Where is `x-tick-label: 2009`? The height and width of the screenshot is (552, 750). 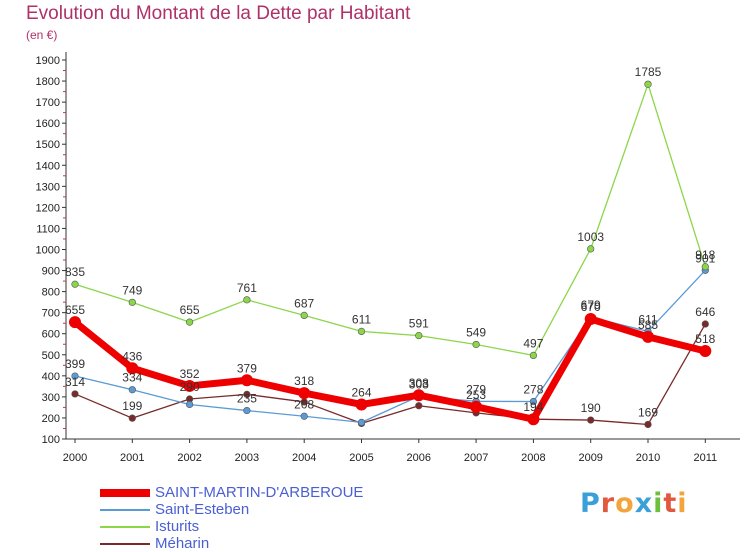 x-tick-label: 2009 is located at coordinates (590, 458).